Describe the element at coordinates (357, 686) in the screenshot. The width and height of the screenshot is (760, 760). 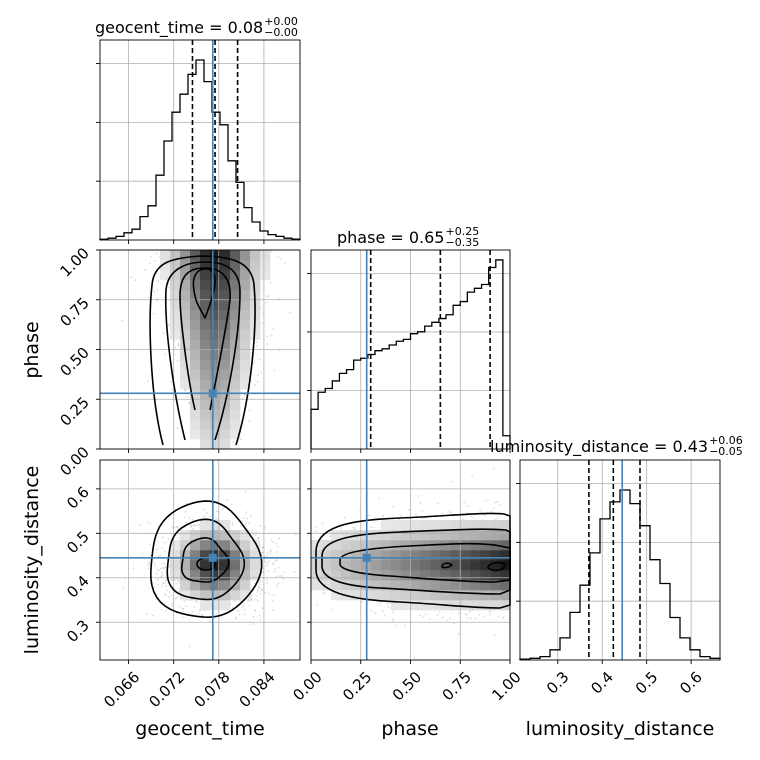
I see `xtick-label-phase-1: 0.25` at that location.